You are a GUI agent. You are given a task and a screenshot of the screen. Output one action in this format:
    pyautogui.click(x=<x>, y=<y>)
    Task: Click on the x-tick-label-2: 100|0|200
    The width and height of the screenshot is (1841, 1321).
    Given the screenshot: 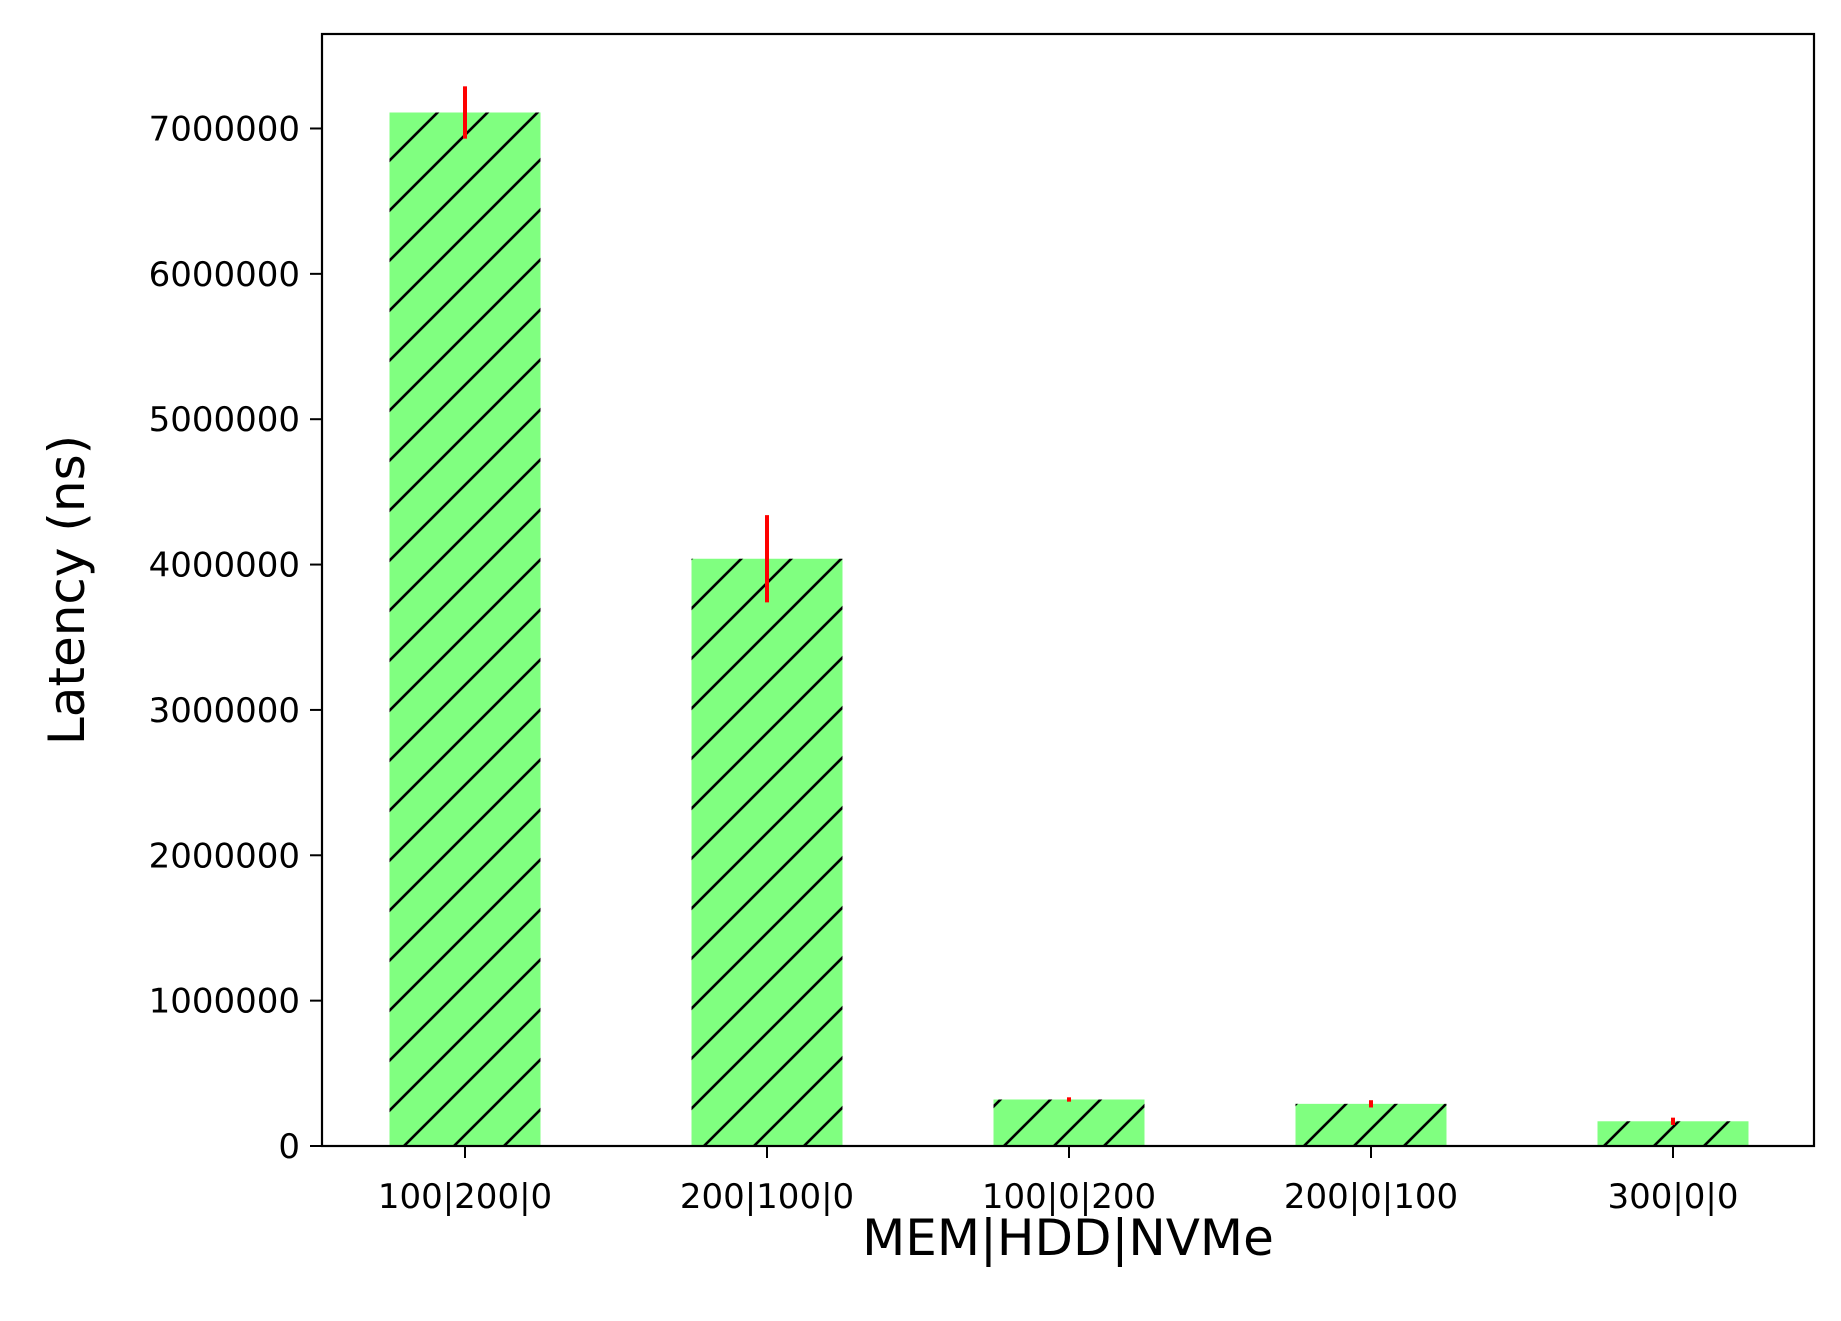 What is the action you would take?
    pyautogui.click(x=1069, y=1197)
    